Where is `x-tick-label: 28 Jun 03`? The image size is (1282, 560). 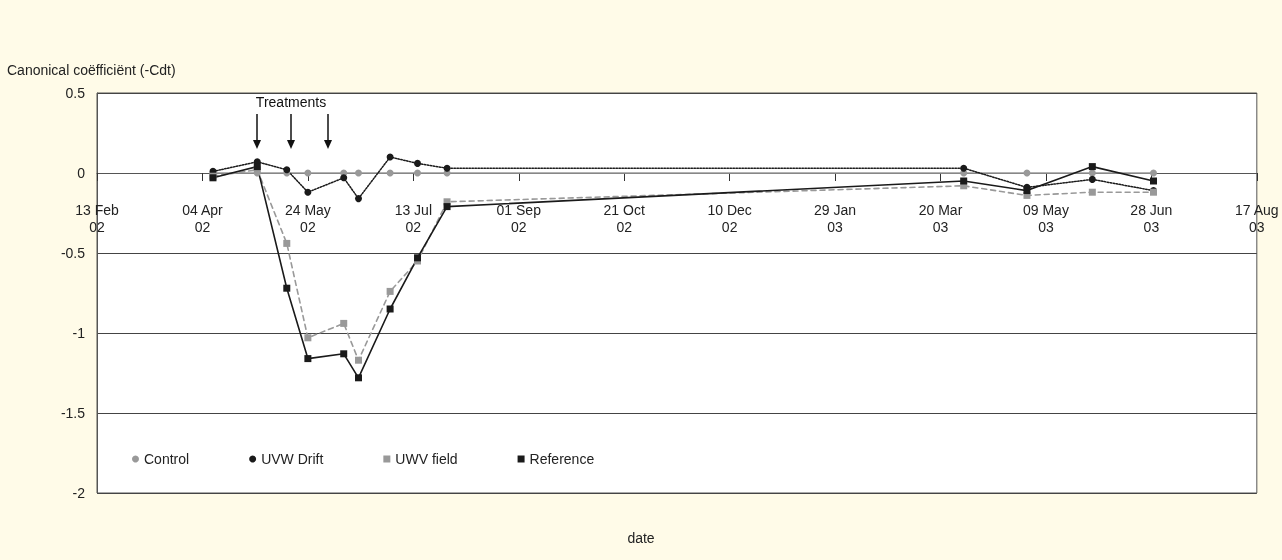 x-tick-label: 28 Jun 03 is located at coordinates (1151, 218).